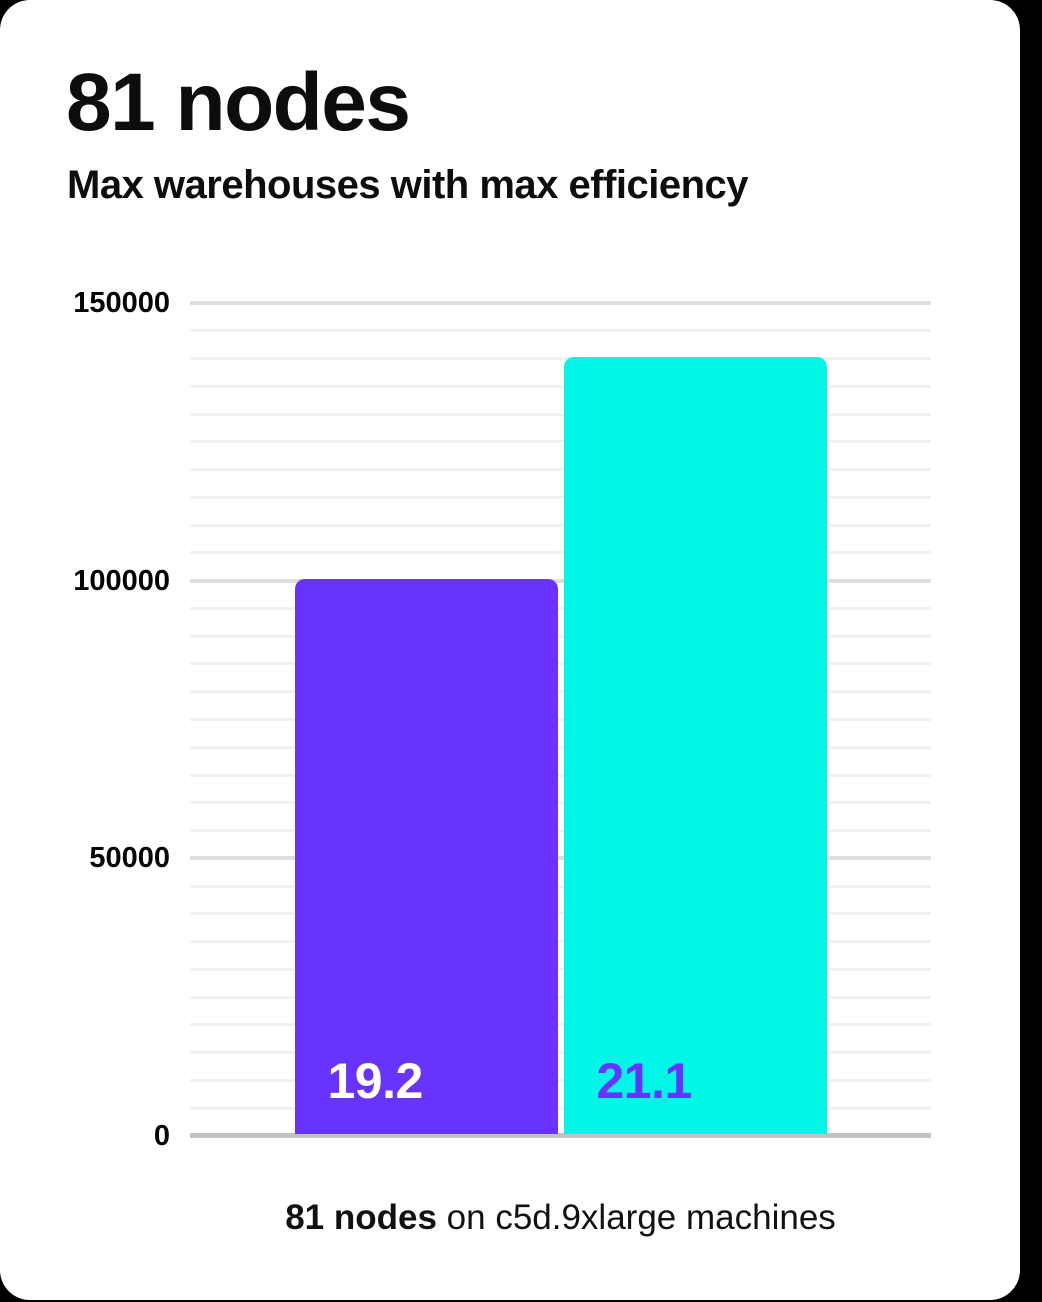 Image resolution: width=1042 pixels, height=1302 pixels. I want to click on x-axis-line, so click(560, 1135).